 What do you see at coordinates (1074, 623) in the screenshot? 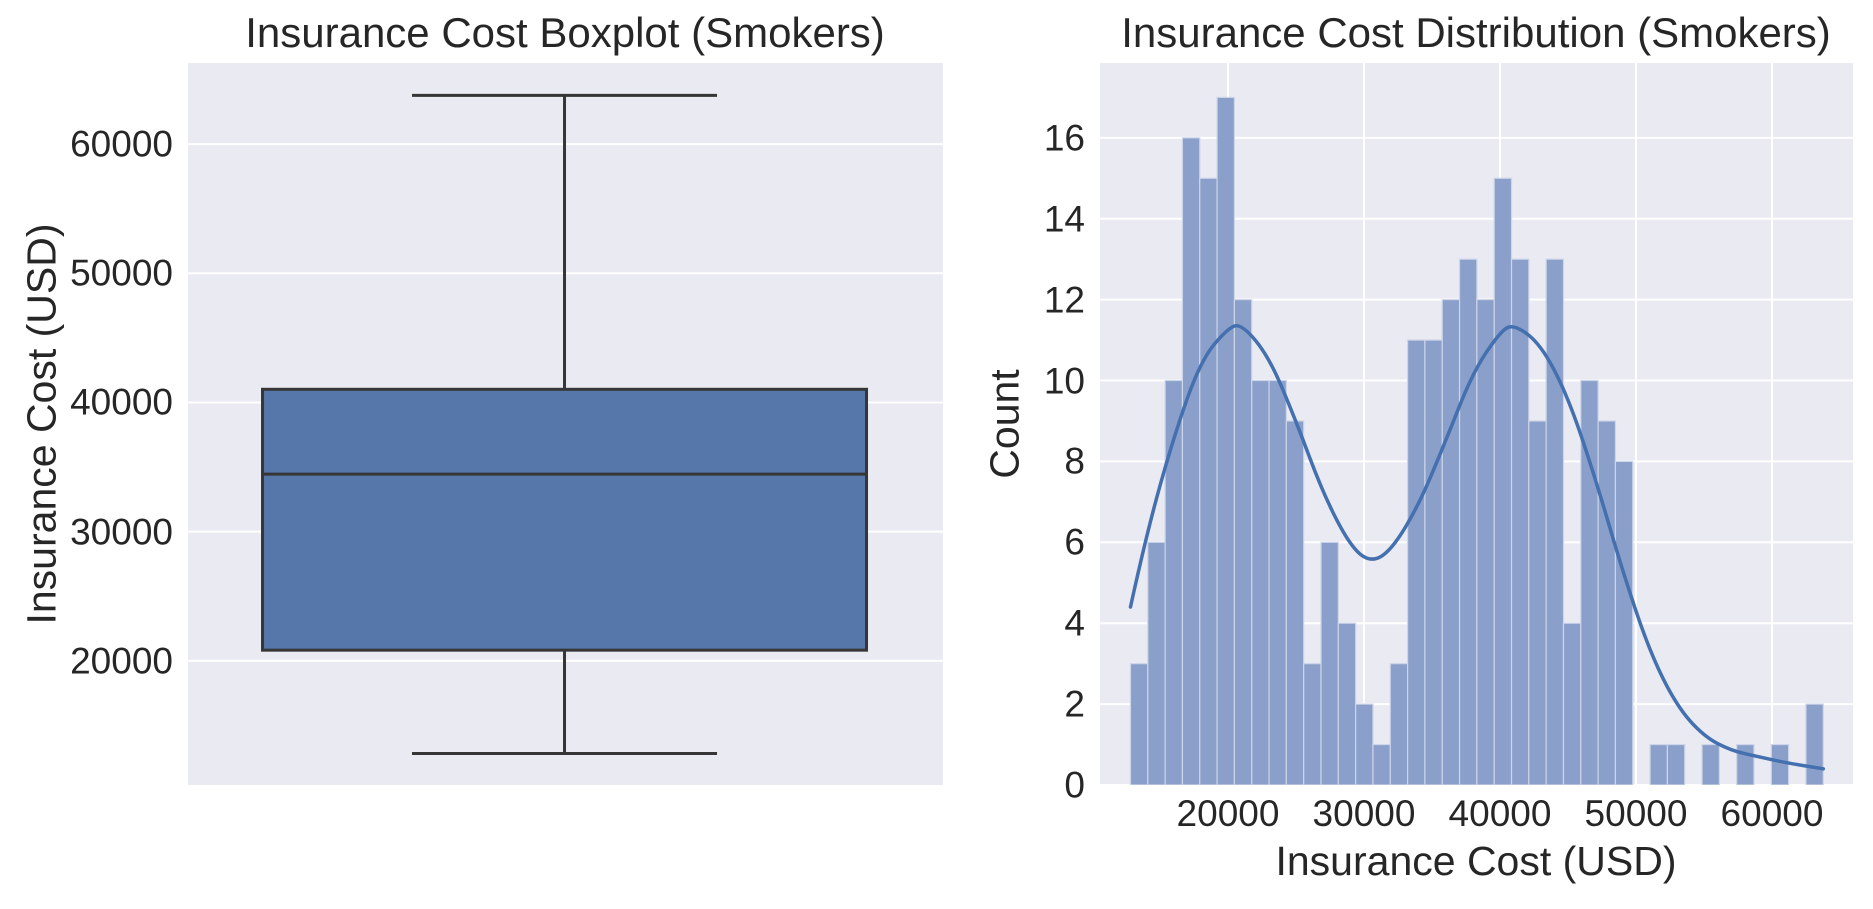
I see `histogram-ytick: 4` at bounding box center [1074, 623].